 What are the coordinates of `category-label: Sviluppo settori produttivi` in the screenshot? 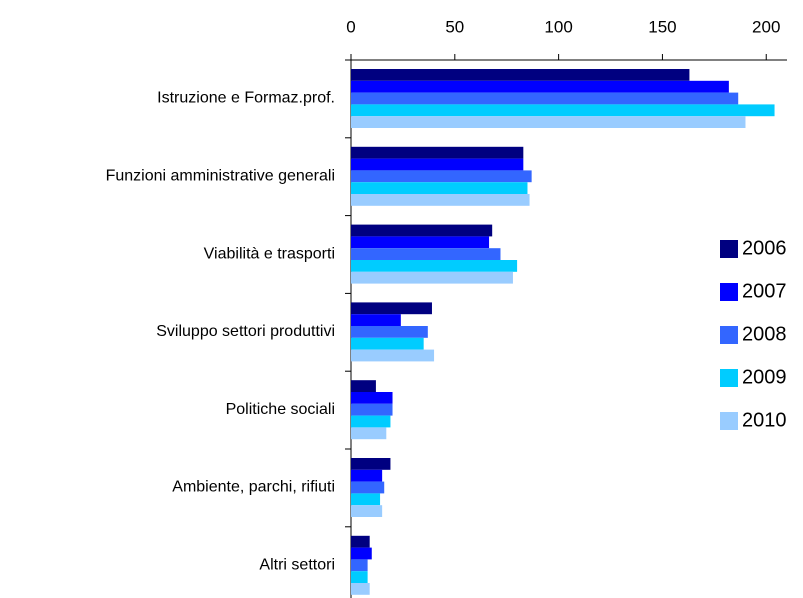 It's located at (245, 331).